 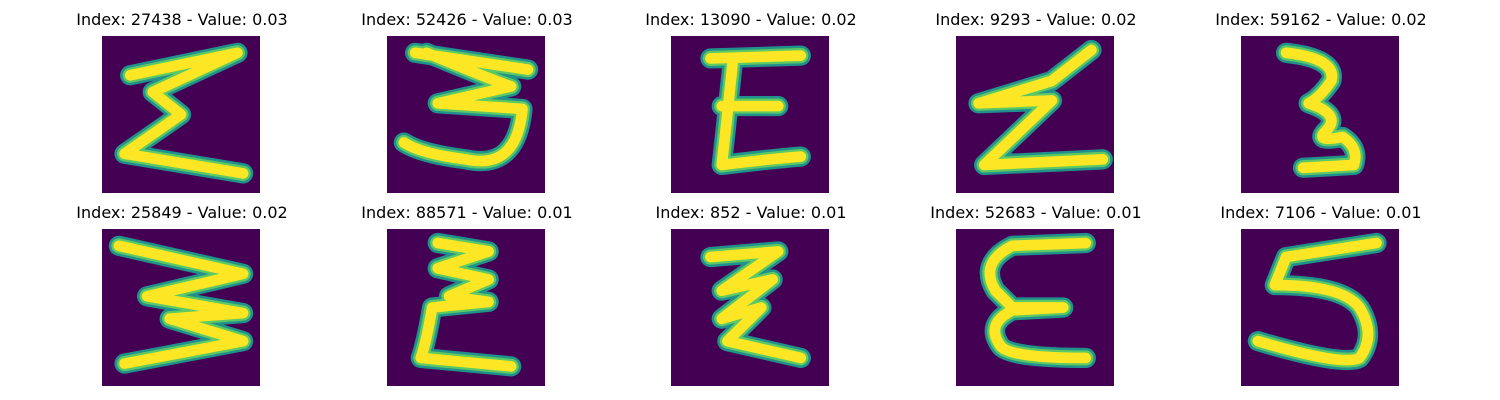 What do you see at coordinates (467, 212) in the screenshot?
I see `panel-title: Index: 88571 - Value: 0.01` at bounding box center [467, 212].